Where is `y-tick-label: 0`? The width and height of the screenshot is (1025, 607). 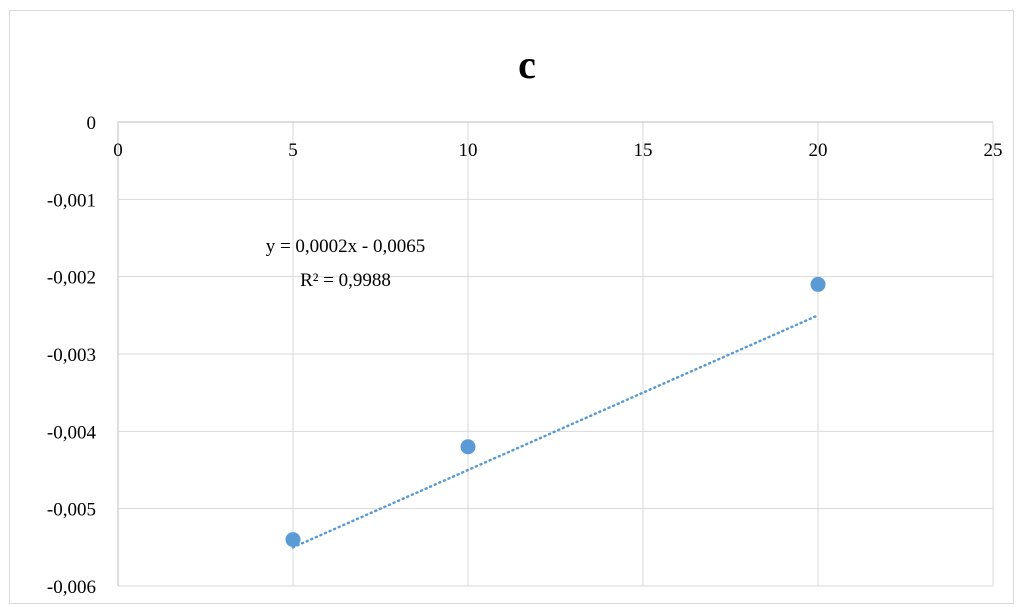 y-tick-label: 0 is located at coordinates (92, 123).